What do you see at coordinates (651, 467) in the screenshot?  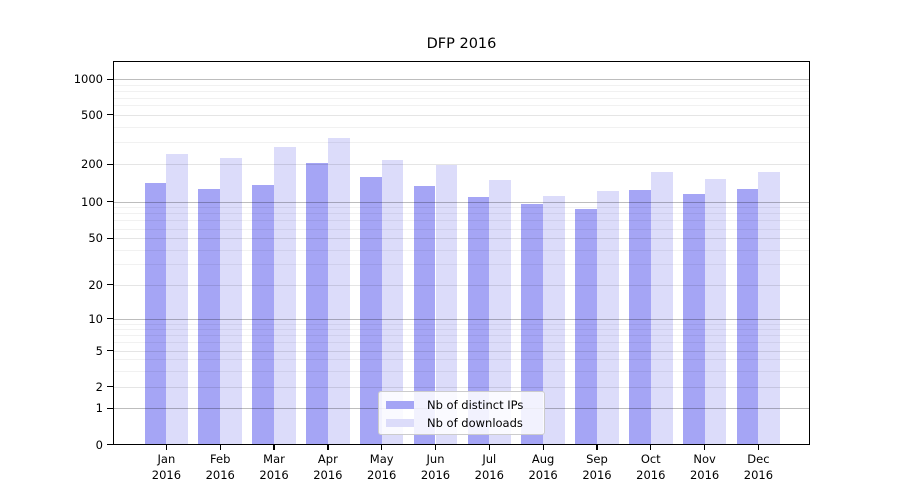 I see `x-tick-label: Oct 2016` at bounding box center [651, 467].